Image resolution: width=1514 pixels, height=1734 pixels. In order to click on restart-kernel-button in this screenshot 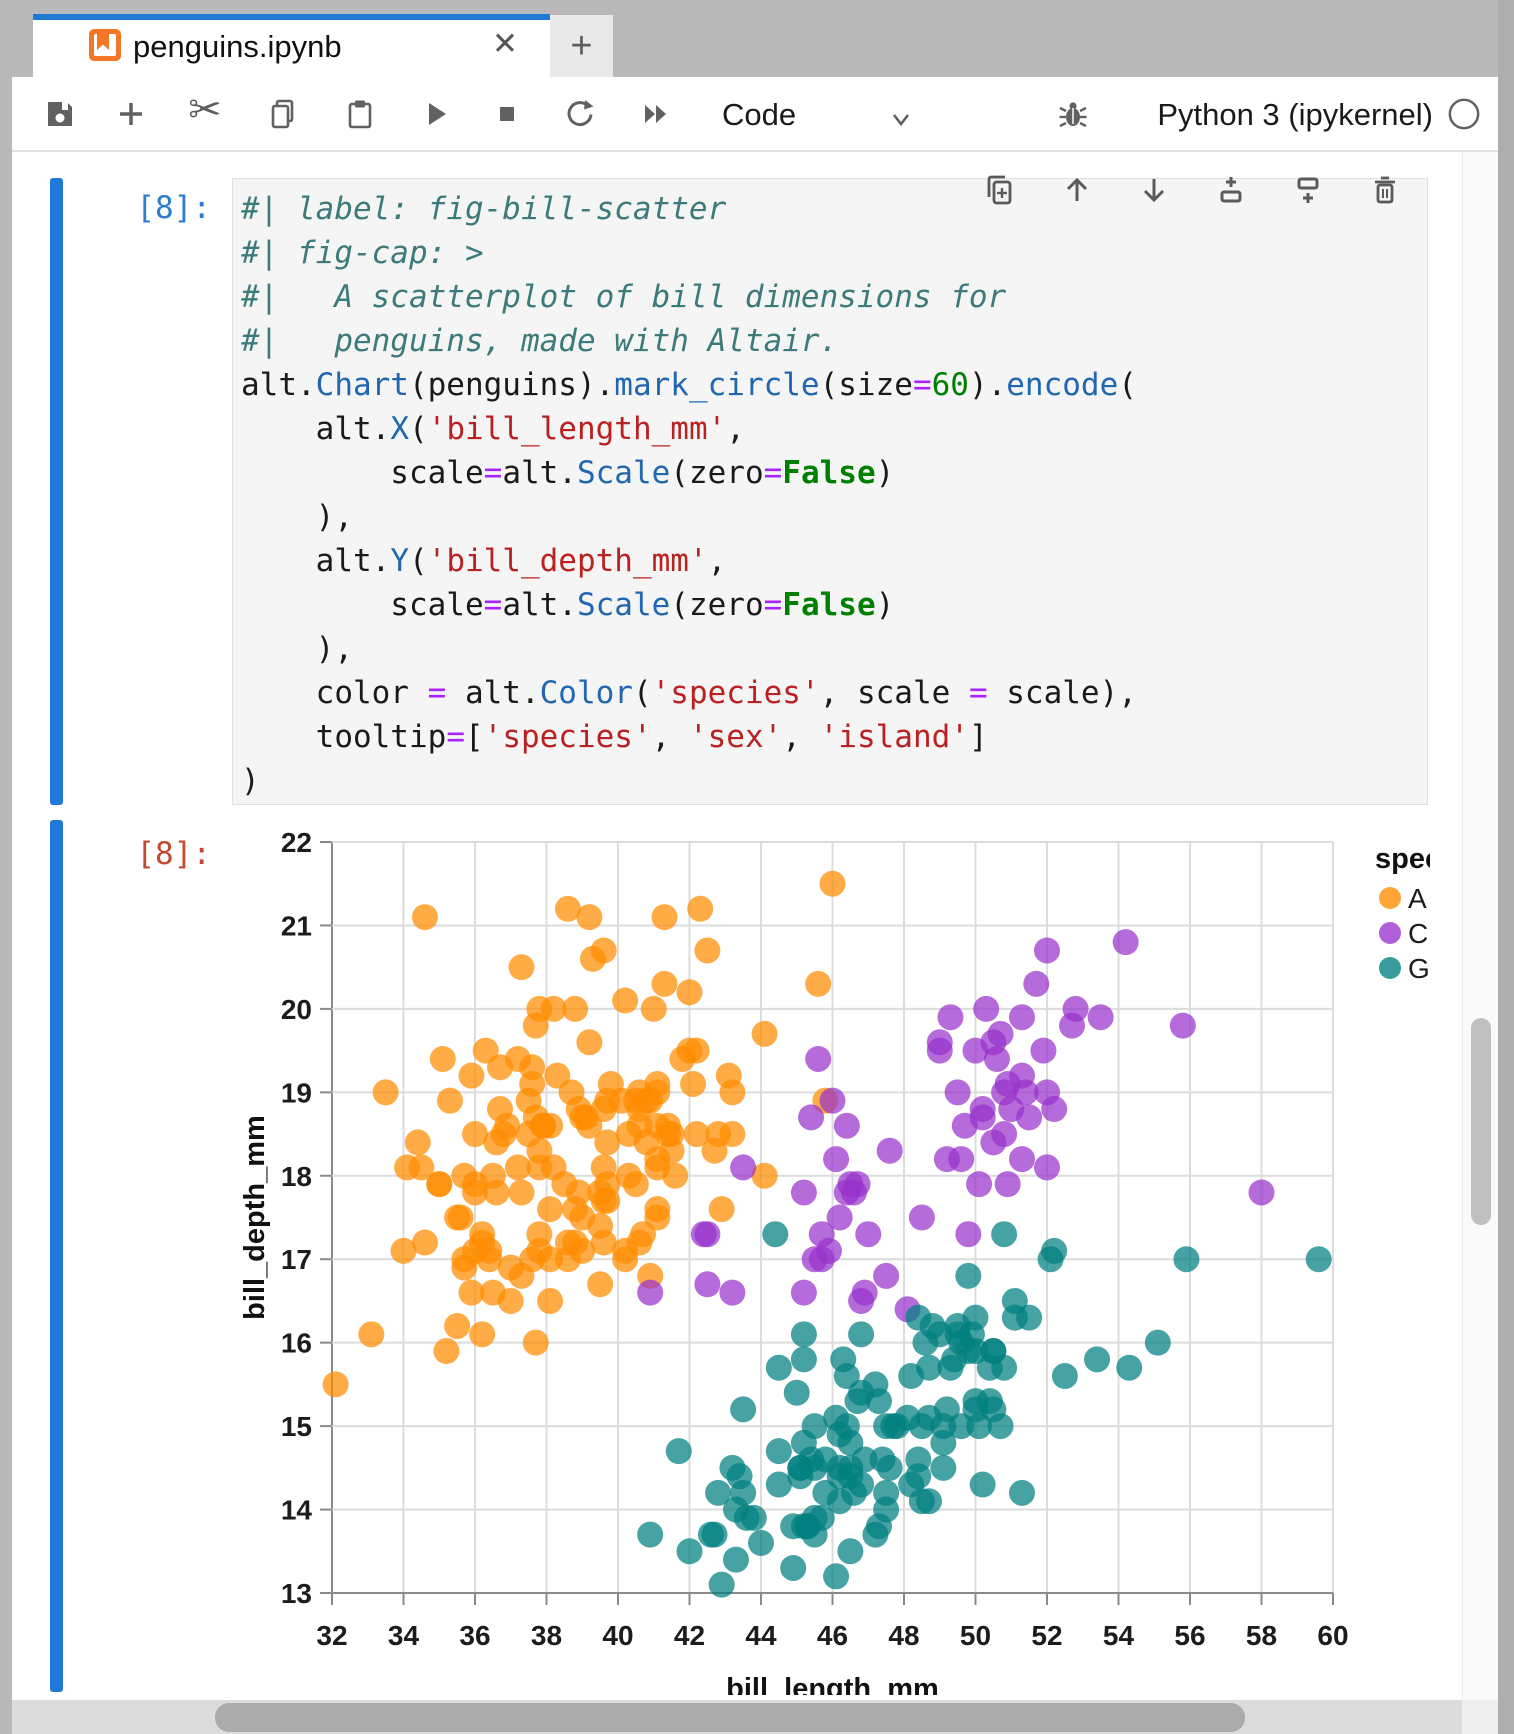, I will do `click(580, 114)`.